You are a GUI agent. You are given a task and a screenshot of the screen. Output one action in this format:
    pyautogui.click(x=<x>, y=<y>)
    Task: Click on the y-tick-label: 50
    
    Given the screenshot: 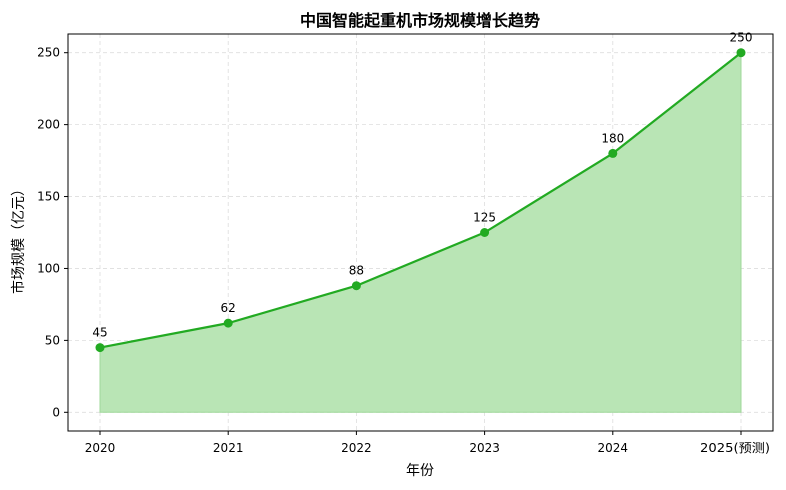 What is the action you would take?
    pyautogui.click(x=52, y=340)
    